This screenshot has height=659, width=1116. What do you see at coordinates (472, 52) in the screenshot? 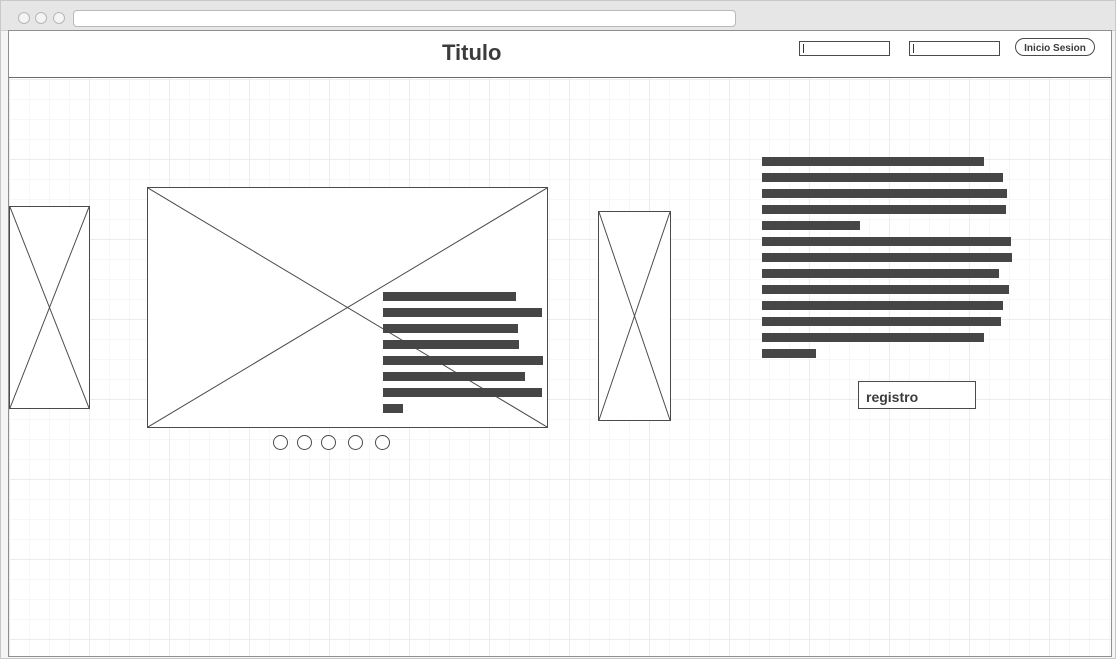
I see `page-title: Titulo` at bounding box center [472, 52].